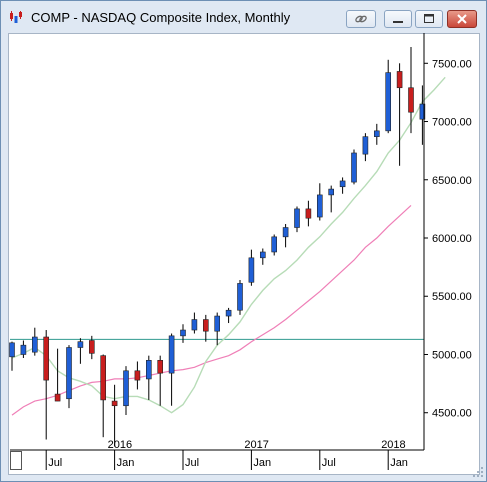 Image resolution: width=487 pixels, height=482 pixels. I want to click on resize-grip-icon, so click(478, 472).